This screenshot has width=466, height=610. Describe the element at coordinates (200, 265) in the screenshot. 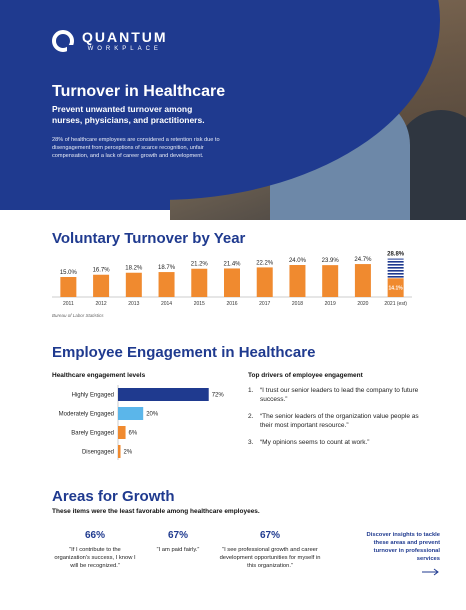

I see `bar-value-label: 21.2%` at that location.